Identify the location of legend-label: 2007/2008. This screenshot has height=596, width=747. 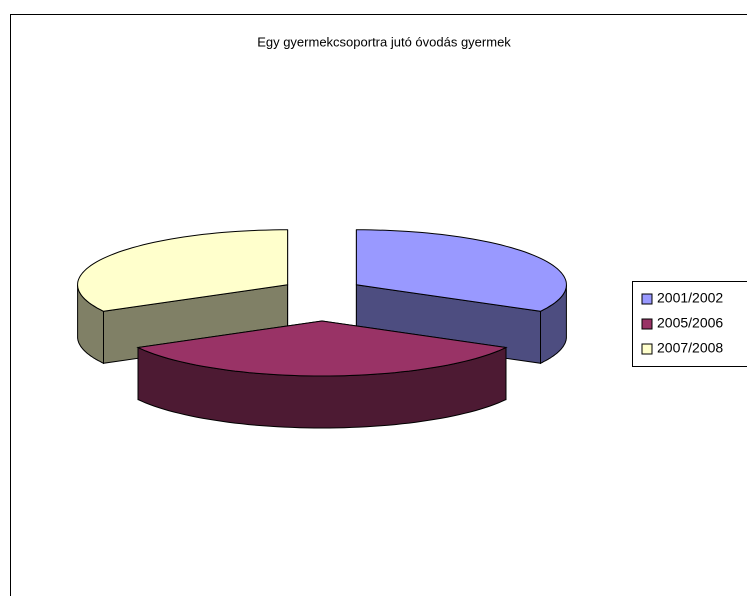
(690, 348).